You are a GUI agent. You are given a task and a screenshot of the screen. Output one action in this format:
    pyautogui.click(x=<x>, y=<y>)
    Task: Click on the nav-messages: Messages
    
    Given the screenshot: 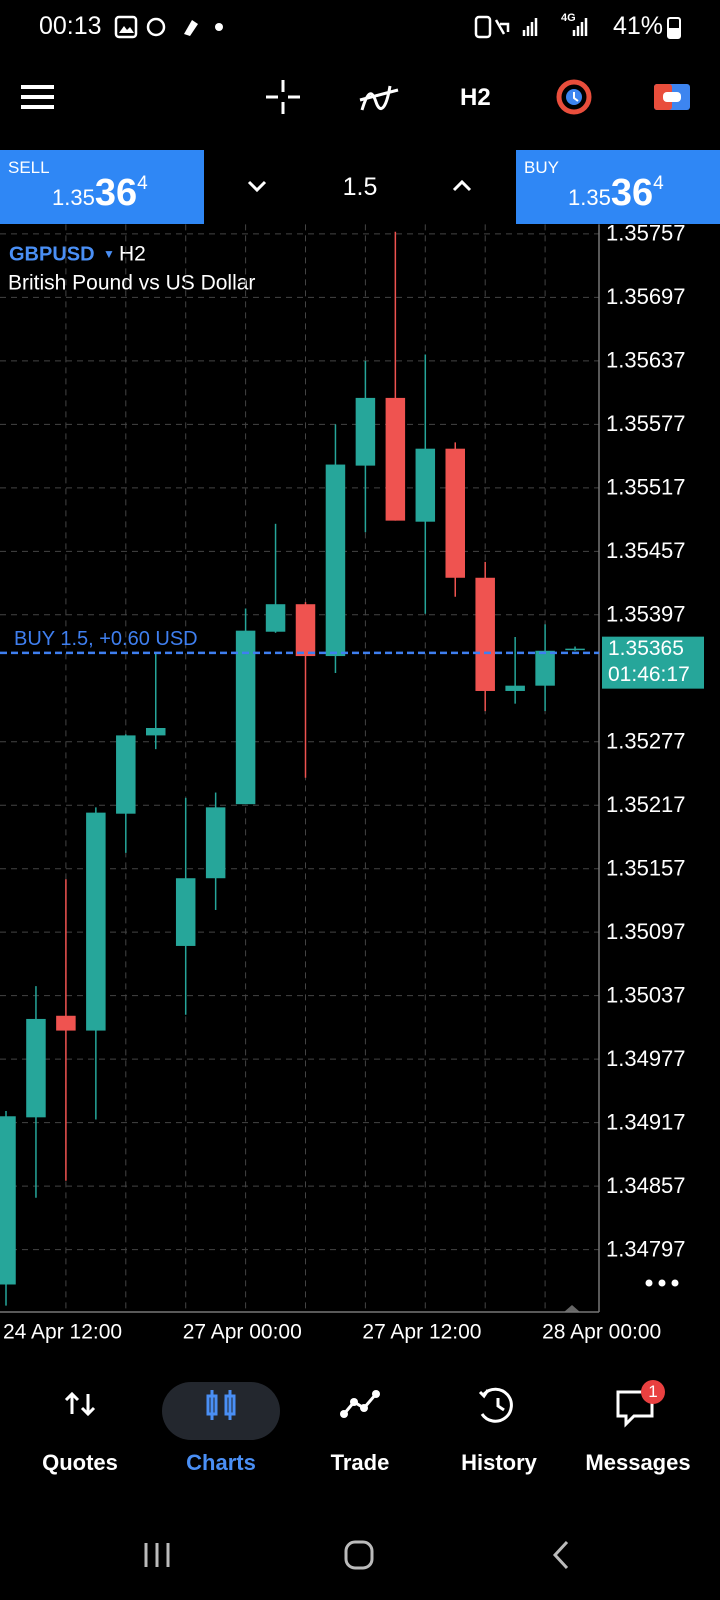 What is the action you would take?
    pyautogui.click(x=638, y=1462)
    